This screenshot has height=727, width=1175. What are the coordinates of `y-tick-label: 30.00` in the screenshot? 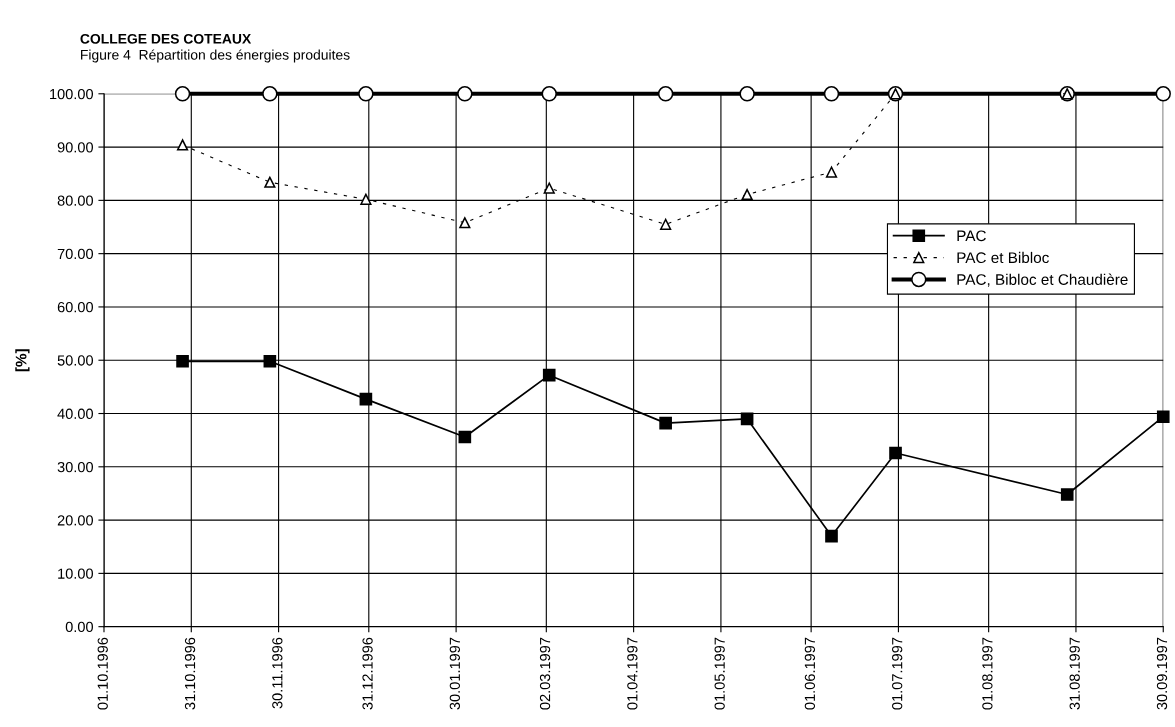 It's located at (75, 467).